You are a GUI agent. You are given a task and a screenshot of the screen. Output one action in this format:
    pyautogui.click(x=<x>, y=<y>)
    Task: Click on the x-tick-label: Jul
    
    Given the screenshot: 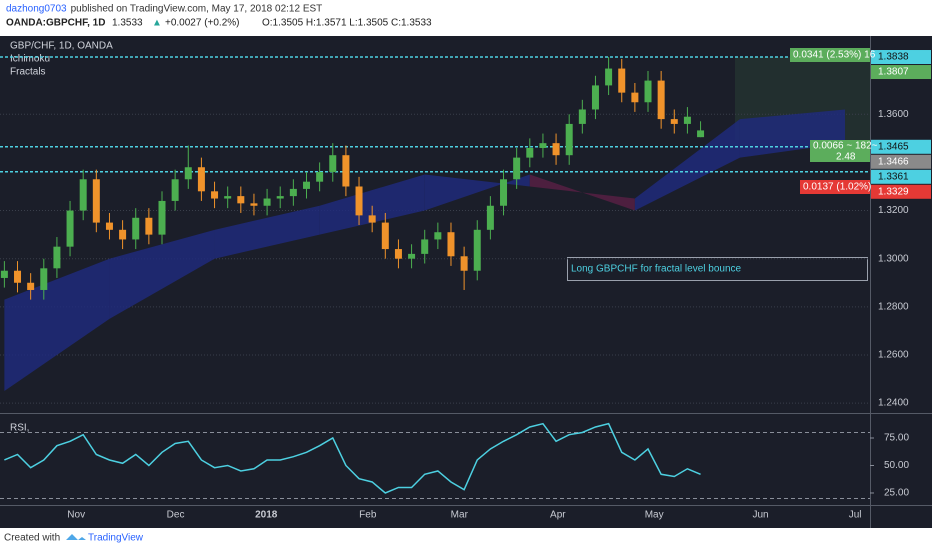 What is the action you would take?
    pyautogui.click(x=855, y=515)
    